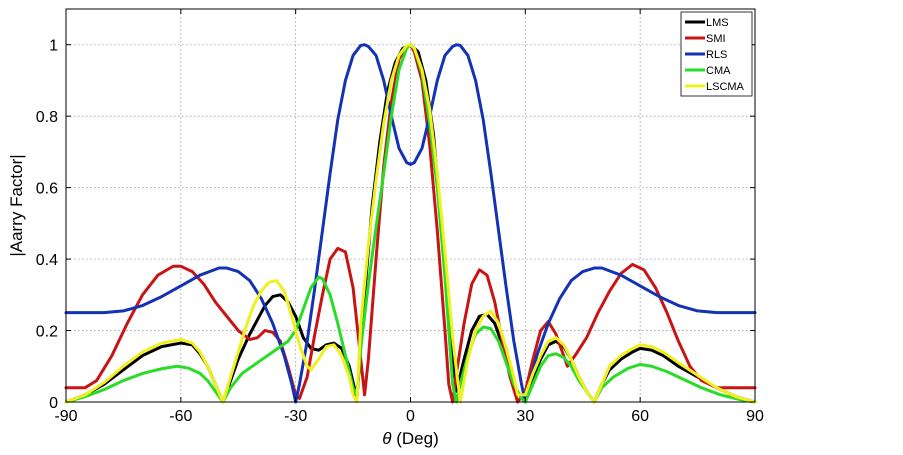  I want to click on x-axis-unit: (Deg), so click(415, 438).